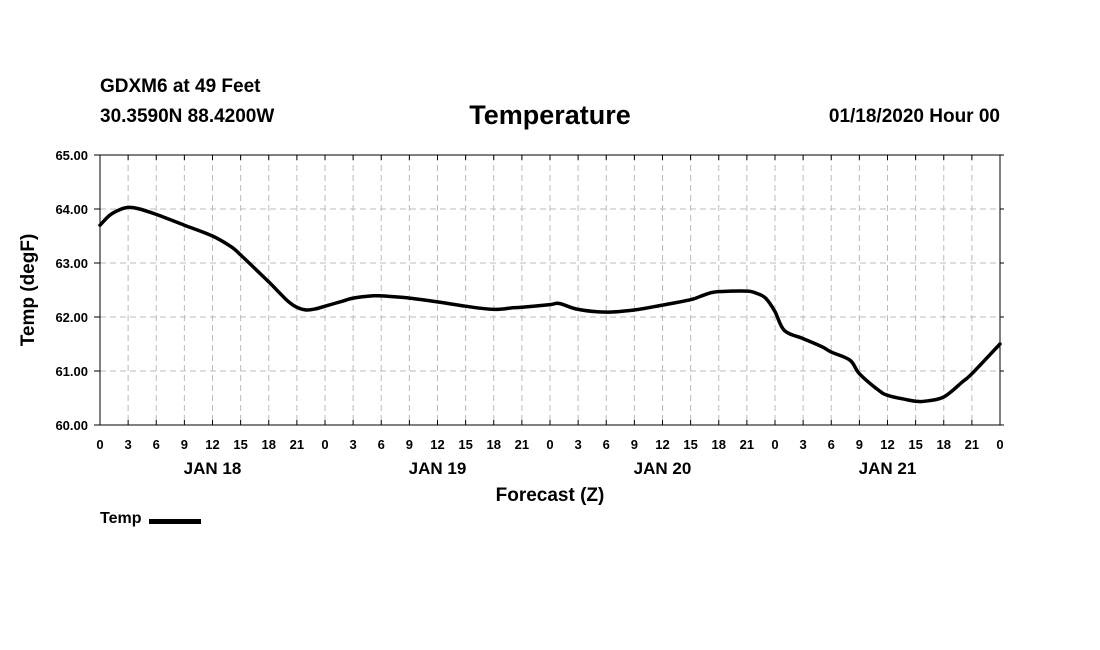 The image size is (1100, 650). Describe the element at coordinates (180, 86) in the screenshot. I see `station-label: GDXM6 at 49 Feet` at that location.